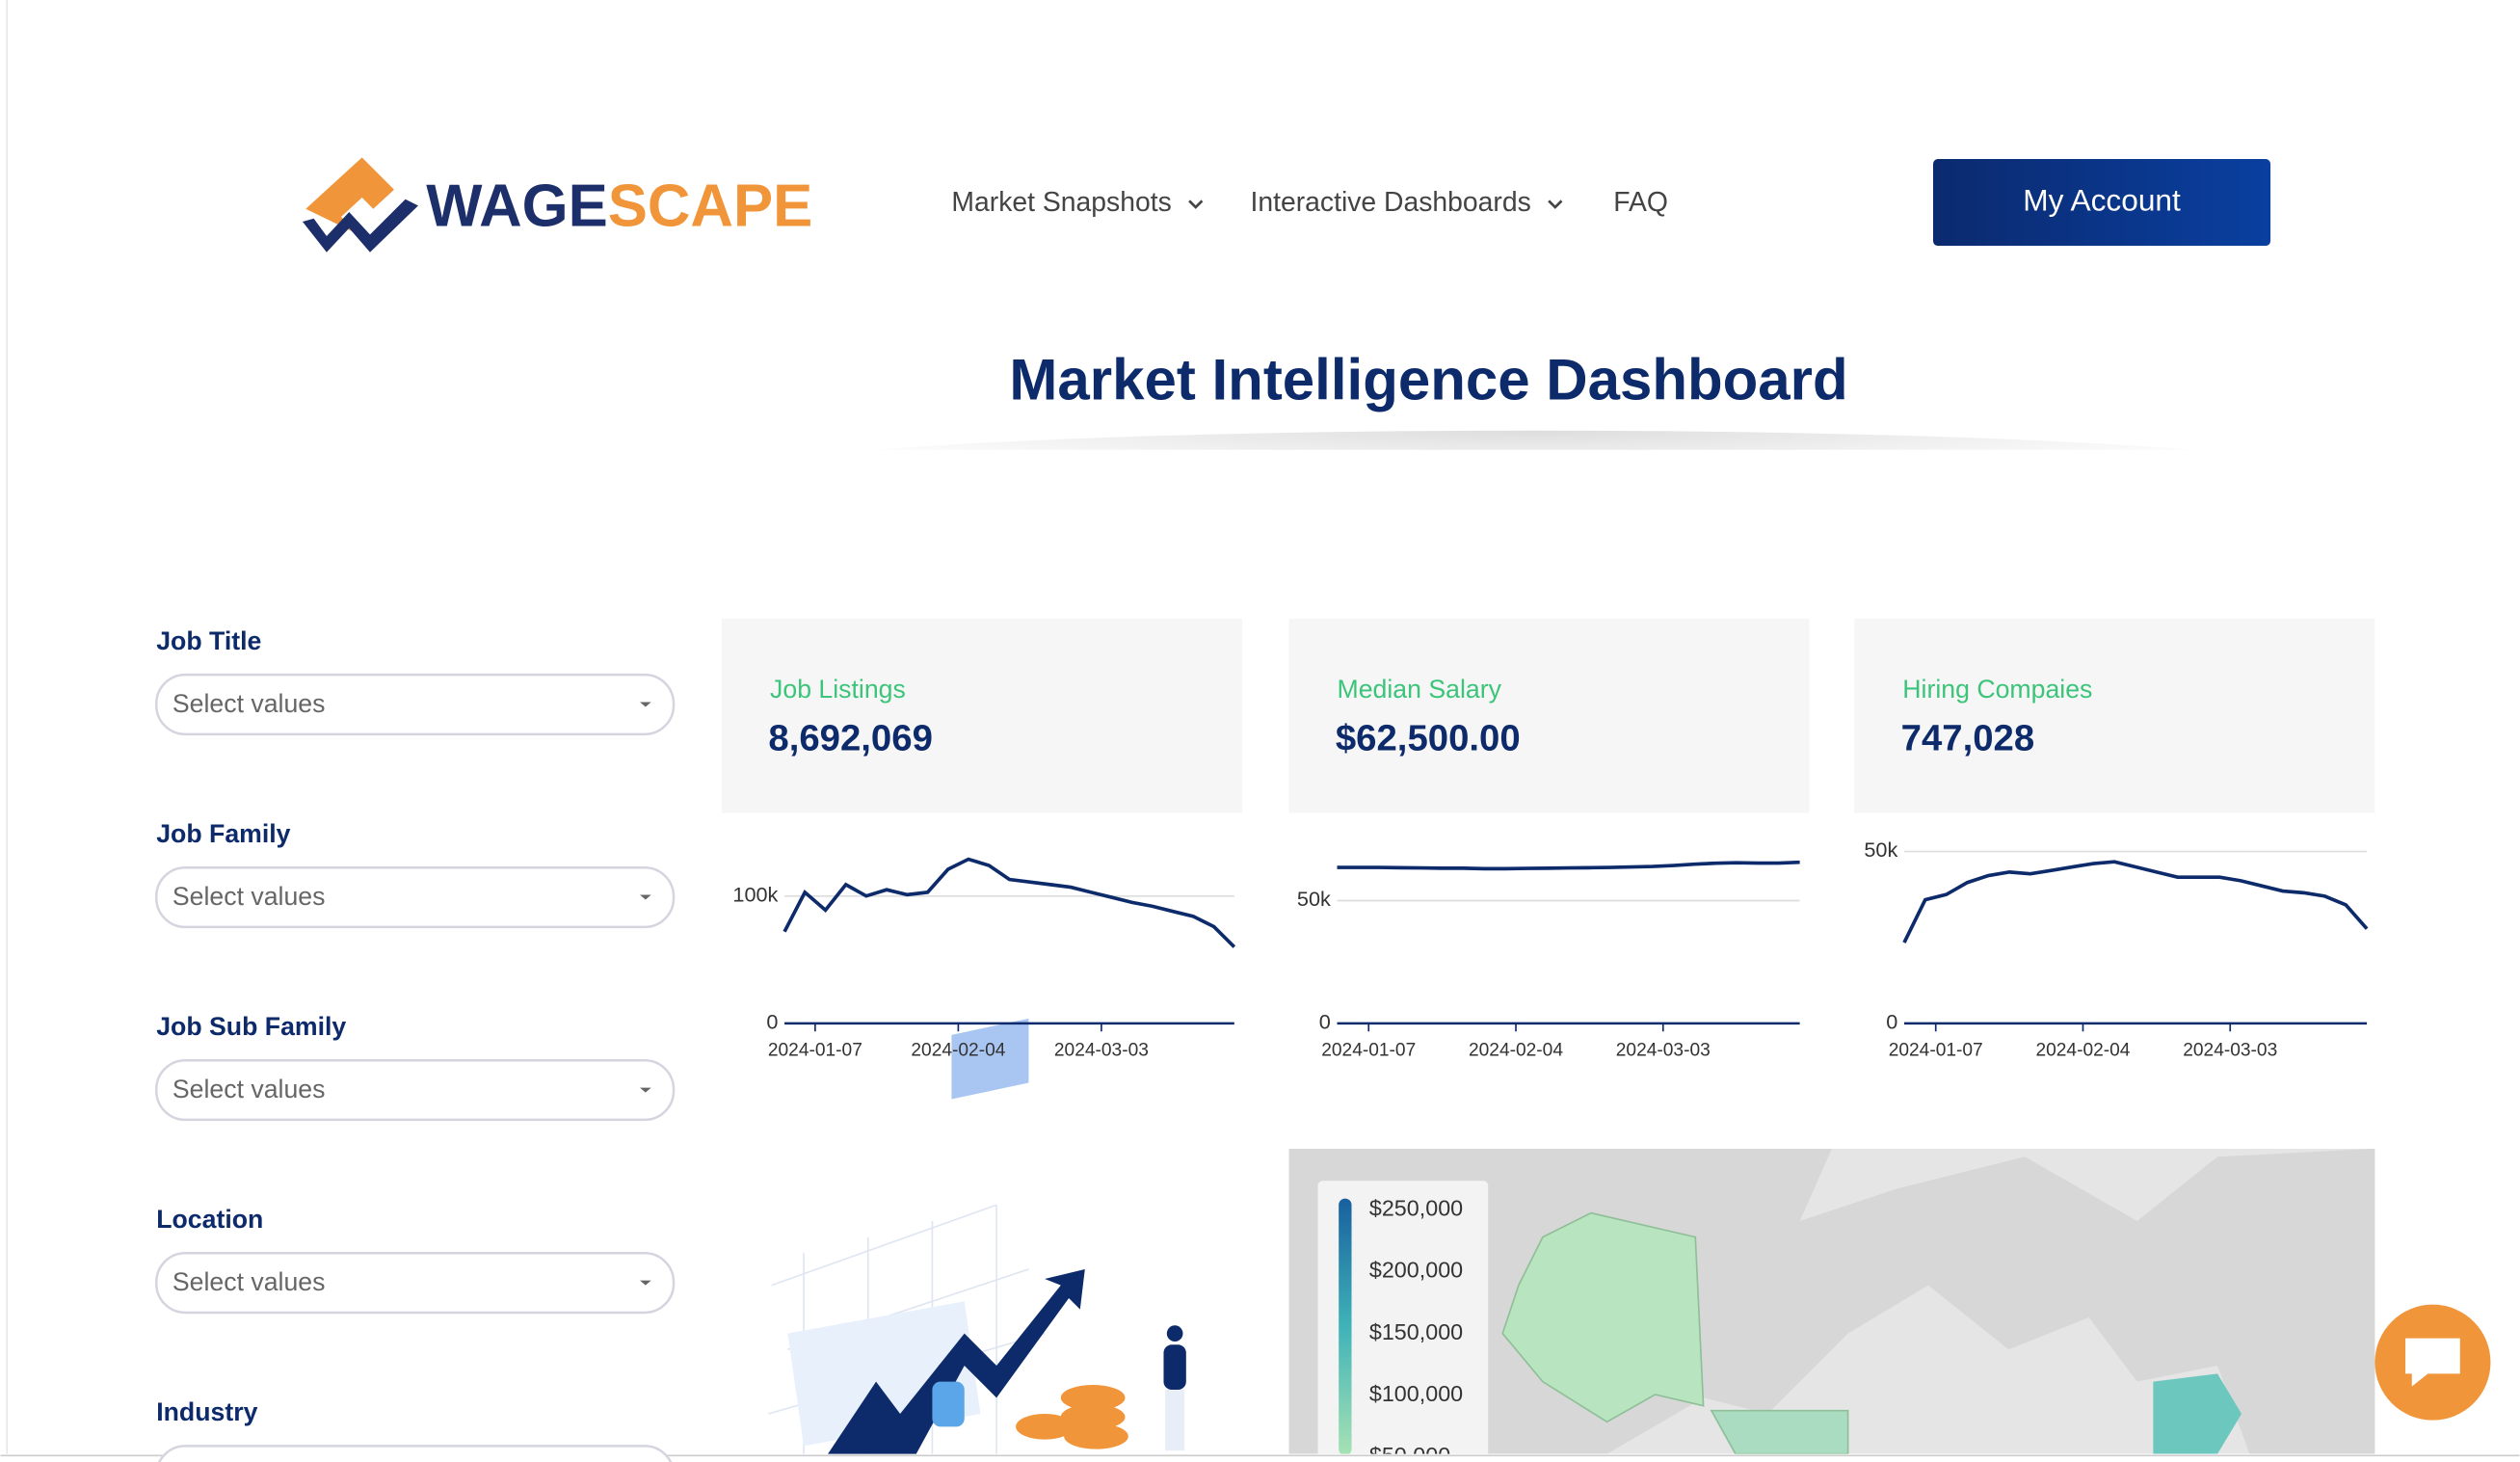 This screenshot has height=1462, width=2520. I want to click on account-button, so click(2102, 203).